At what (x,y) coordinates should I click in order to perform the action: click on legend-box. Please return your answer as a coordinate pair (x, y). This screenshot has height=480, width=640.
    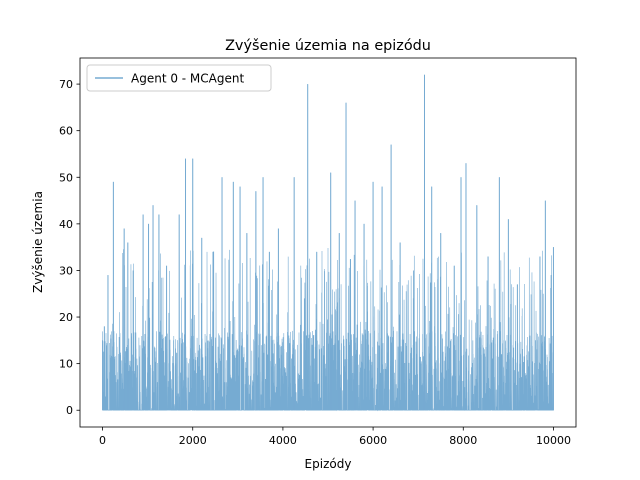
    Looking at the image, I should click on (179, 78).